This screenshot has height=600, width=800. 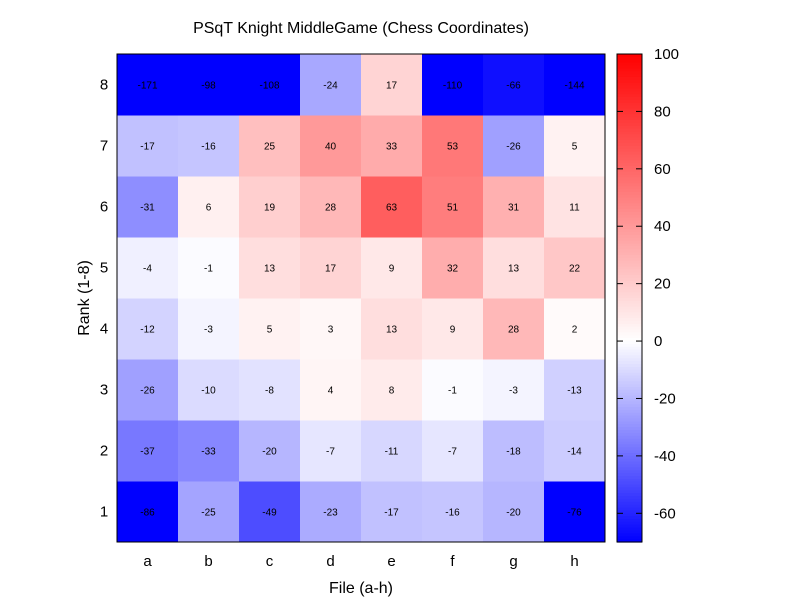 I want to click on cell-value-label: 63, so click(x=392, y=208).